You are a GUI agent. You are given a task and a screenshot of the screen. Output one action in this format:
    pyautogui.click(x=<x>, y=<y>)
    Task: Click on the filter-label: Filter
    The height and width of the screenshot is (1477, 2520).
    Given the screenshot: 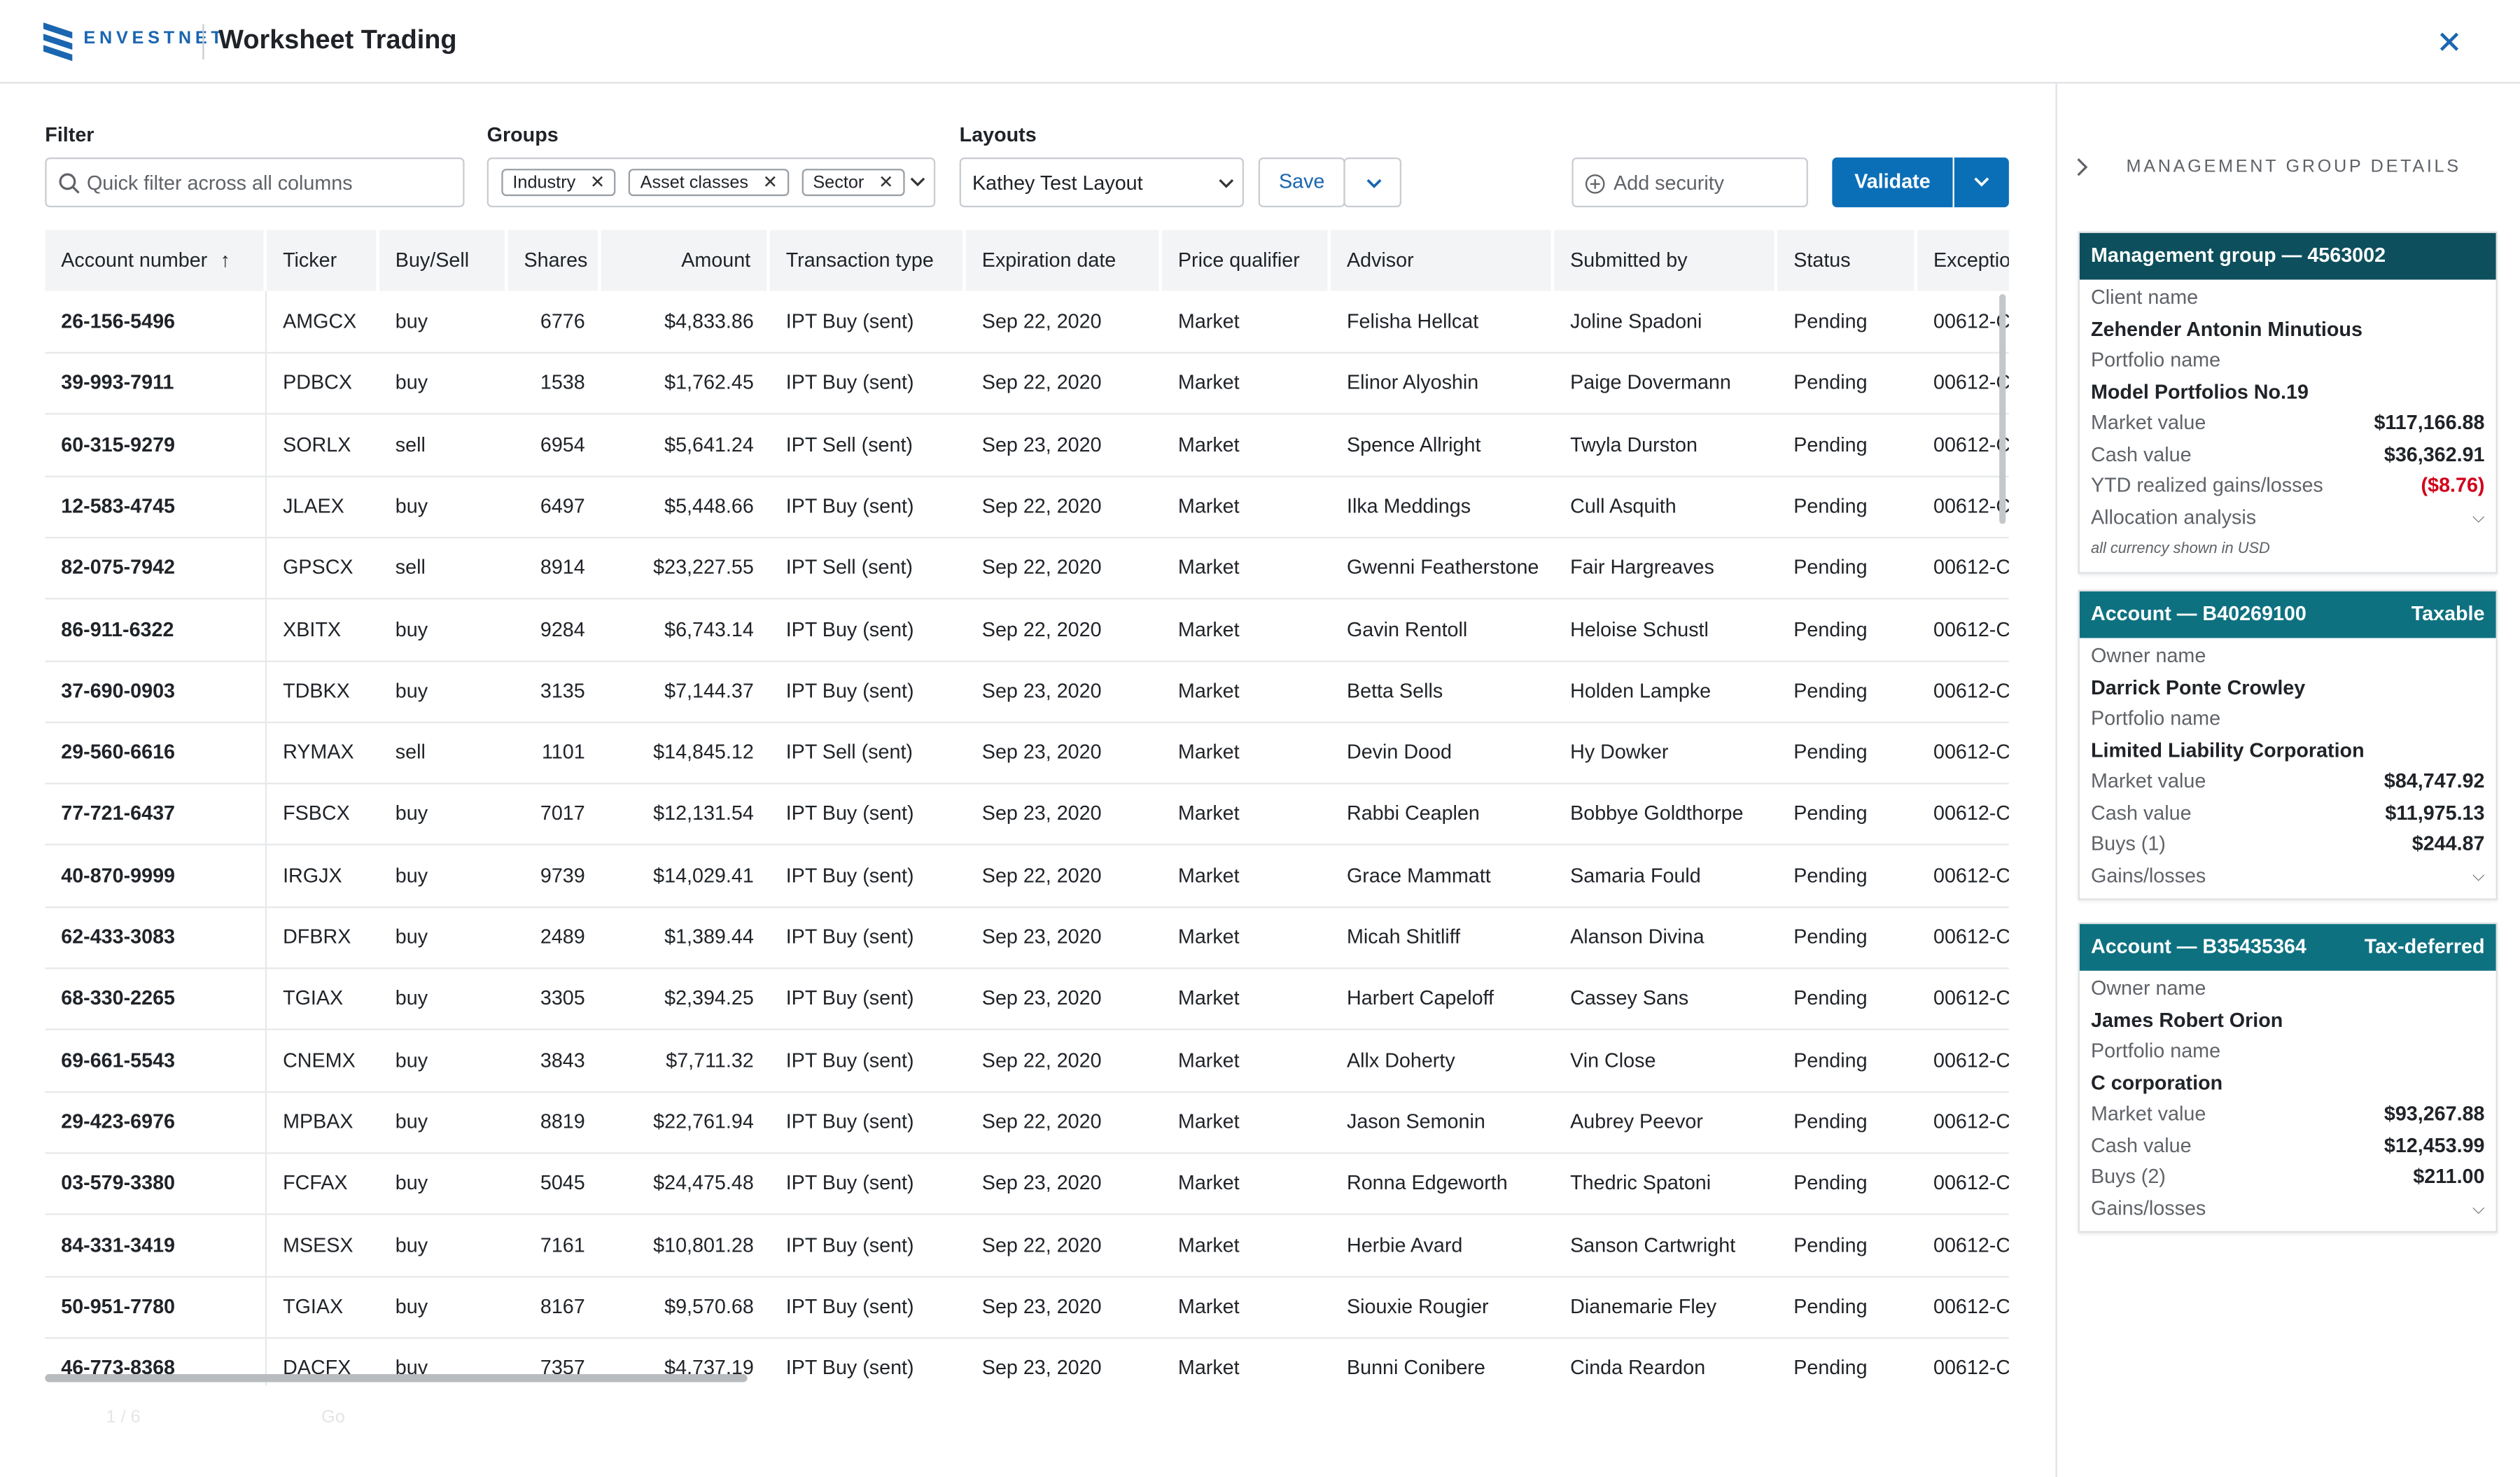 What is the action you would take?
    pyautogui.click(x=69, y=134)
    